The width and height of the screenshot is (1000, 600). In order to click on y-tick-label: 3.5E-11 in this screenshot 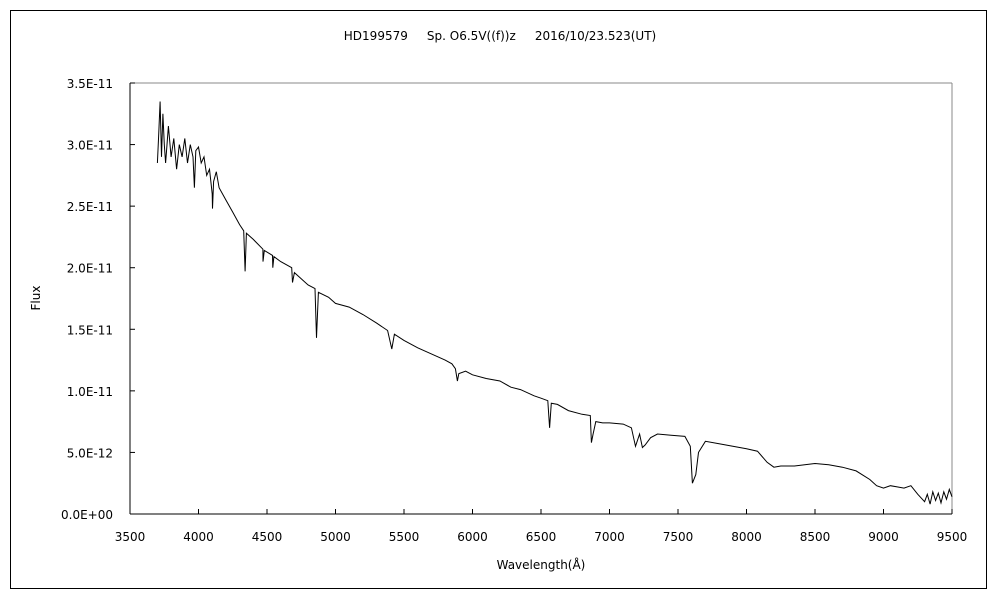, I will do `click(90, 84)`.